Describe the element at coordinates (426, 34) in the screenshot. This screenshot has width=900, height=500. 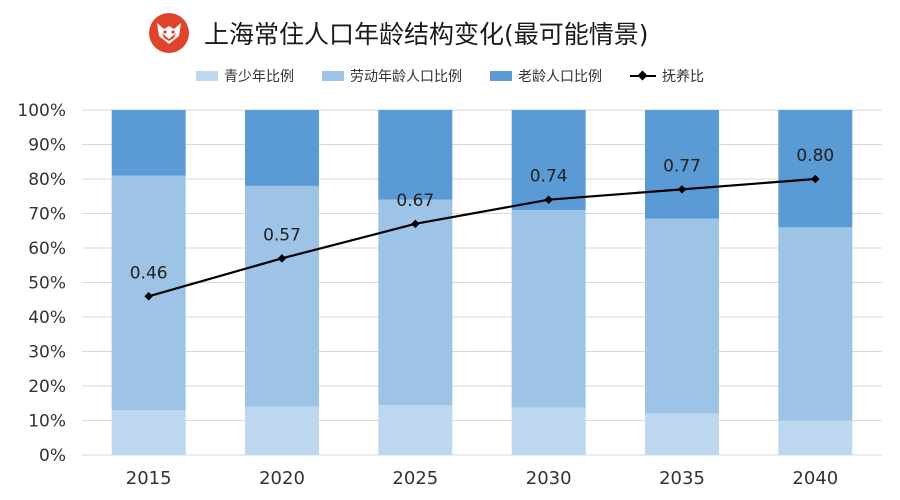
I see `chart-title: 上海常住人口年龄结构变化(最可能情景)` at that location.